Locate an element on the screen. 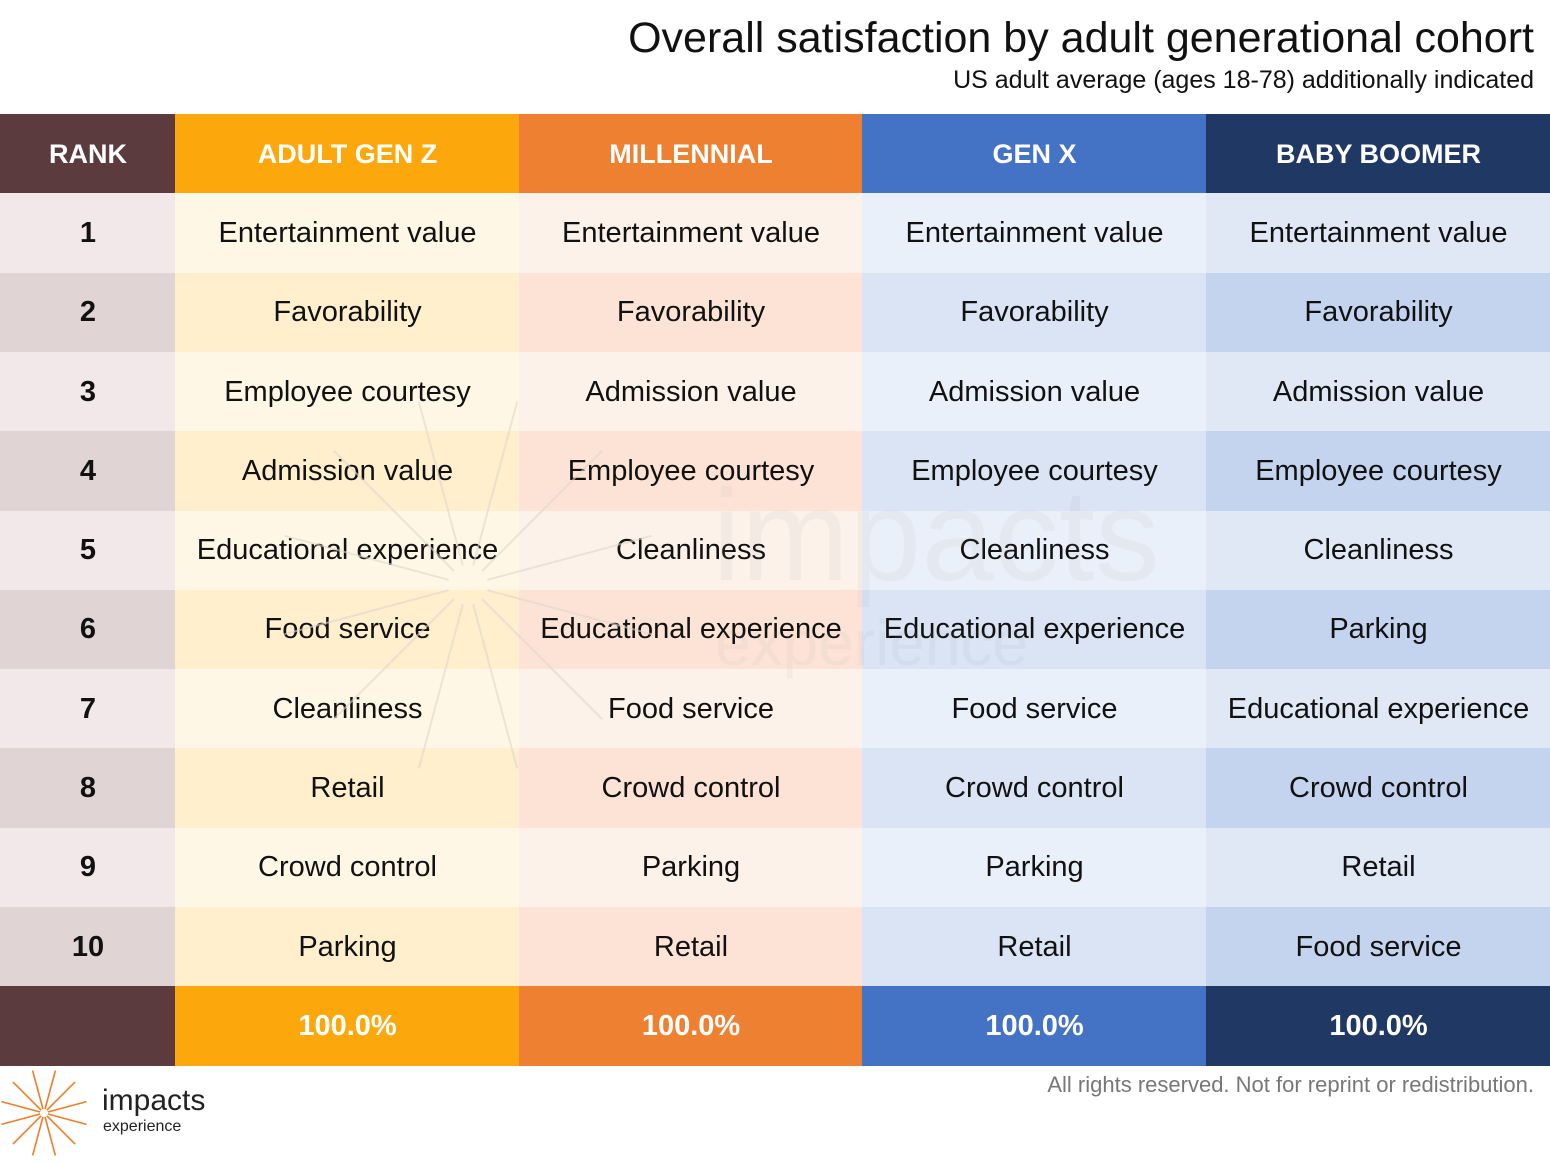 This screenshot has height=1163, width=1550. footer-cell is located at coordinates (88, 1026).